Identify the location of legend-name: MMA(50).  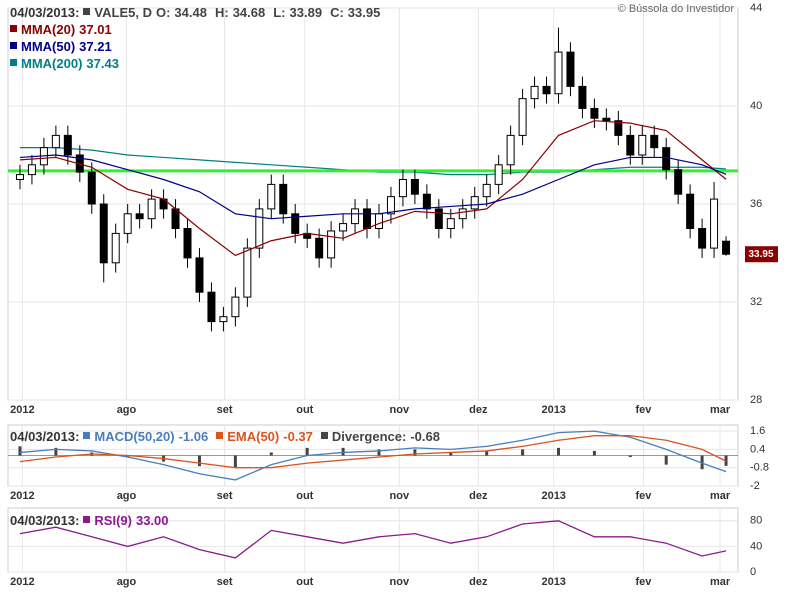
(48, 46).